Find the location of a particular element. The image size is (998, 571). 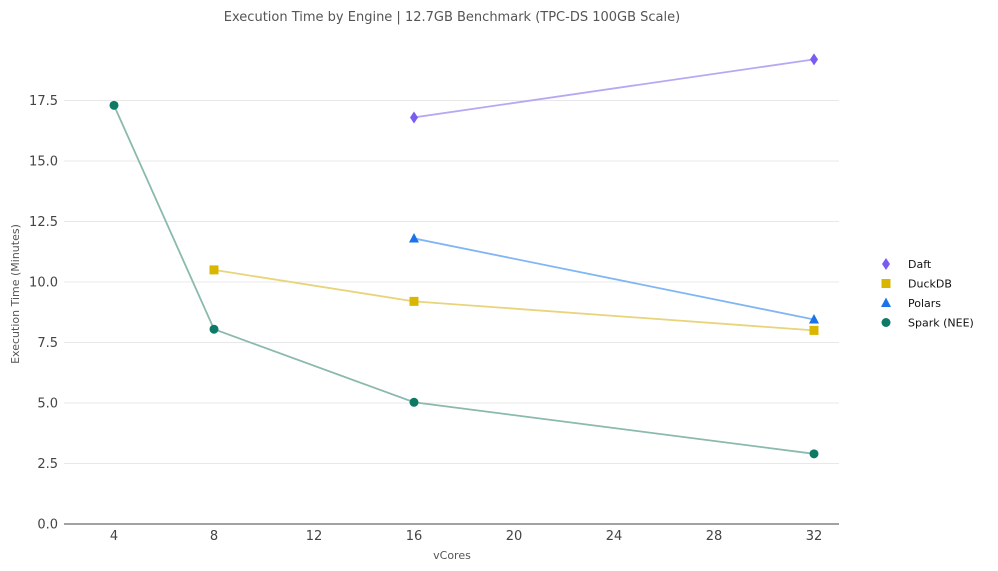

legend-label-spark-nee: Spark (NEE) is located at coordinates (941, 323).